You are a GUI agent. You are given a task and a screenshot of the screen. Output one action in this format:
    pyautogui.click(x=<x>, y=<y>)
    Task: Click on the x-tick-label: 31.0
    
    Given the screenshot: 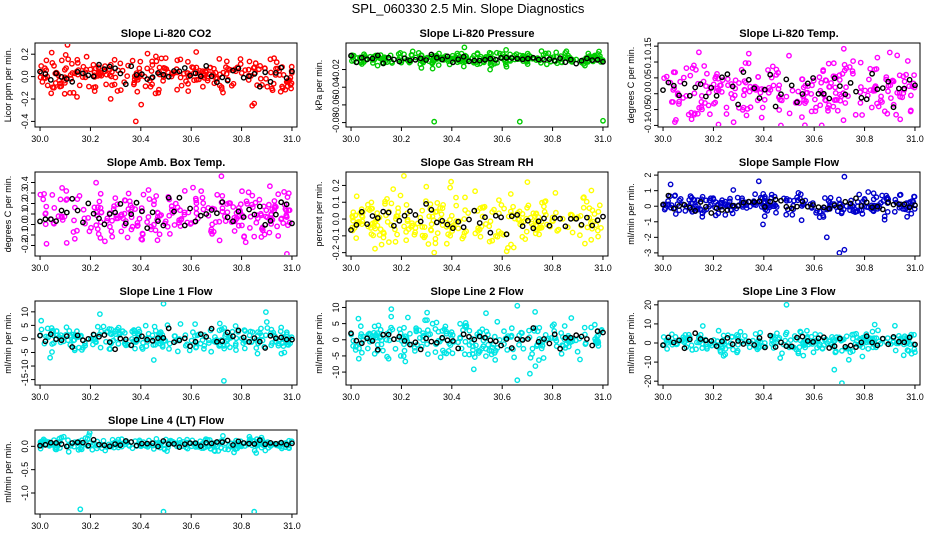 What is the action you would take?
    pyautogui.click(x=915, y=397)
    